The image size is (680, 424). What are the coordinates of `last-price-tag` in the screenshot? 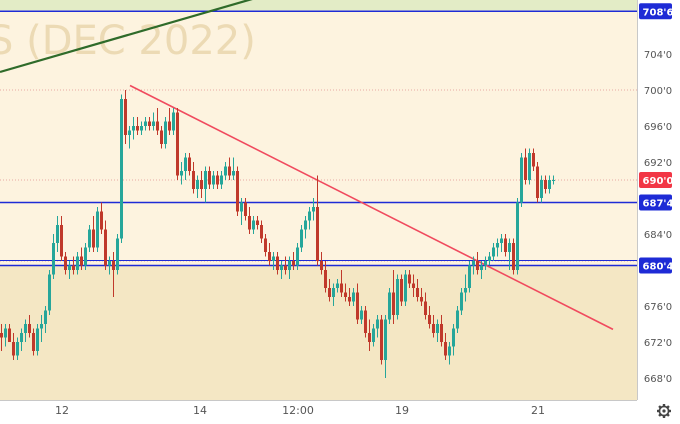 It's located at (655, 180).